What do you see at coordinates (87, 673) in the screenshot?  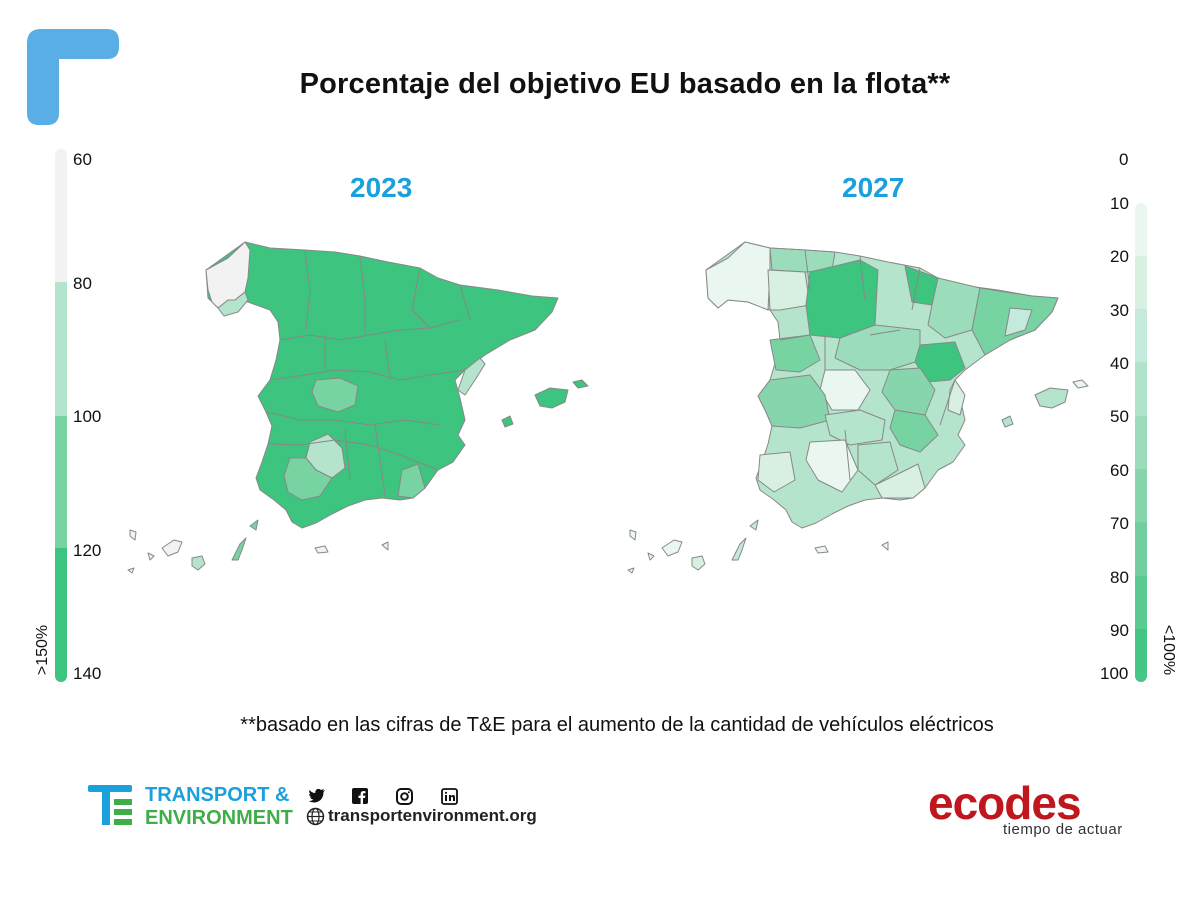 I see `legend-2023-tick: 140` at bounding box center [87, 673].